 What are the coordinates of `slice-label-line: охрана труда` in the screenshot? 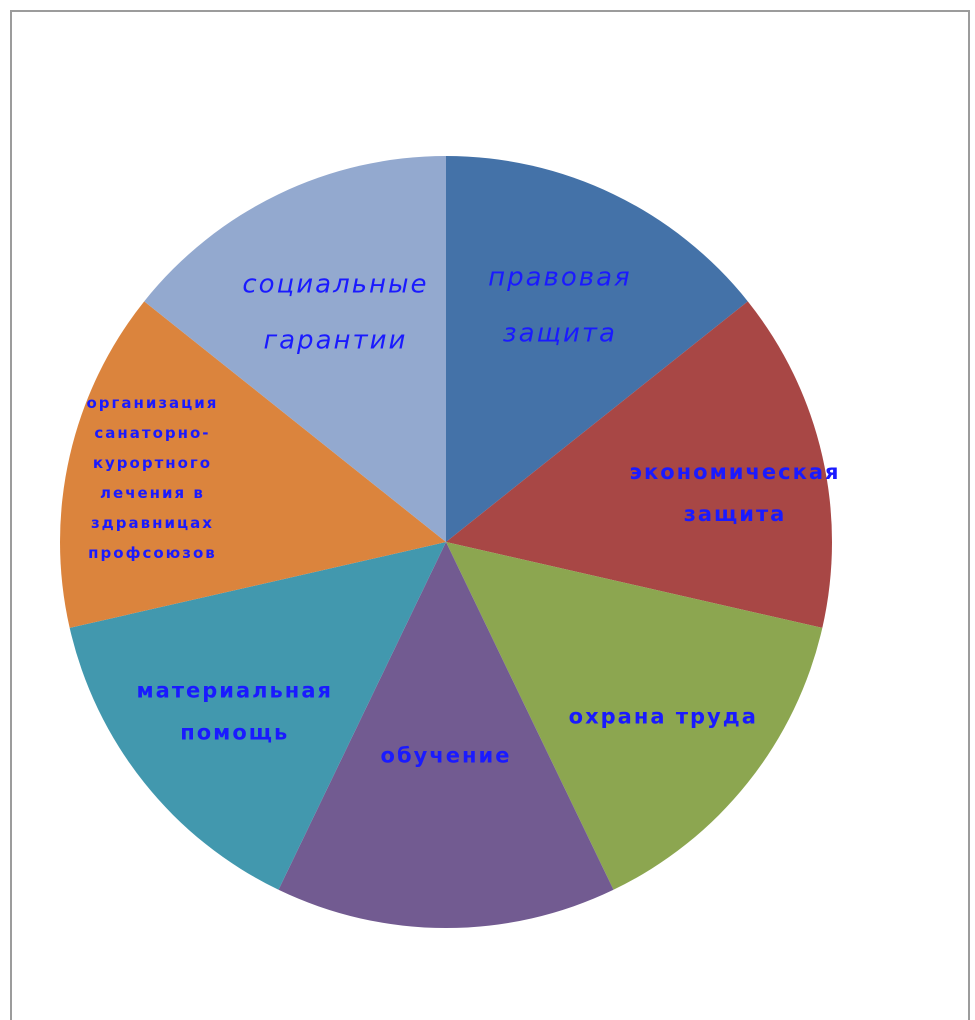 It's located at (663, 716).